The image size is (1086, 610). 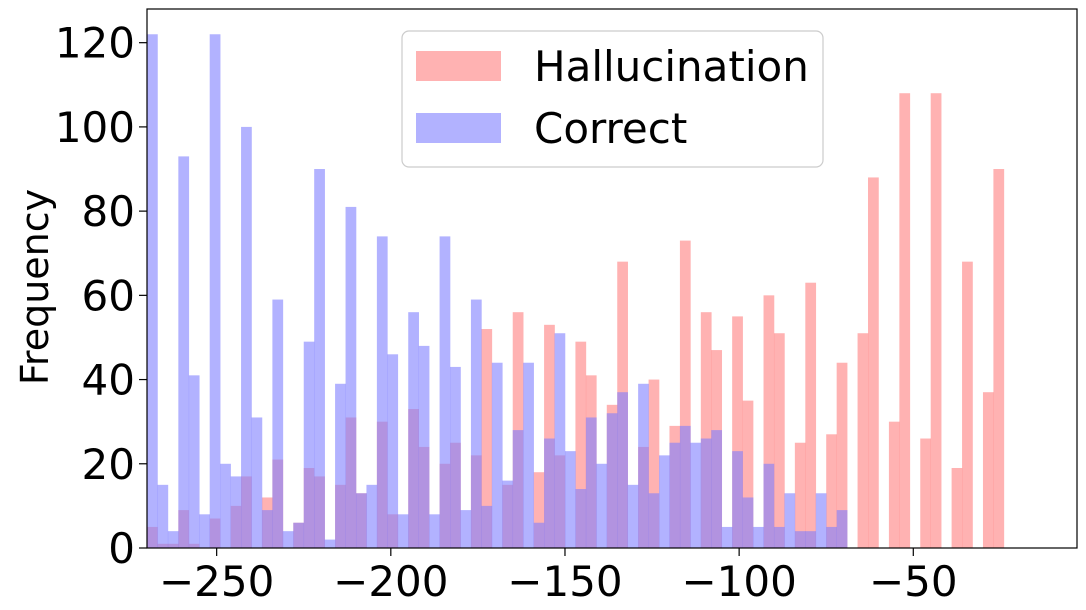 What do you see at coordinates (738, 581) in the screenshot?
I see `x-tick-label: −100` at bounding box center [738, 581].